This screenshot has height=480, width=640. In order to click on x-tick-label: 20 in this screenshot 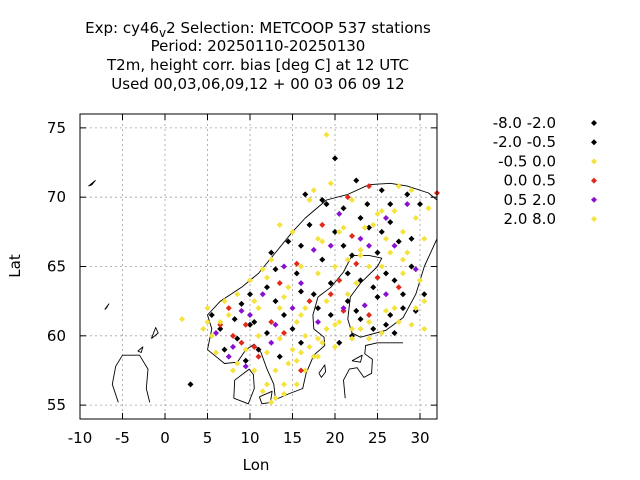, I will do `click(334, 438)`.